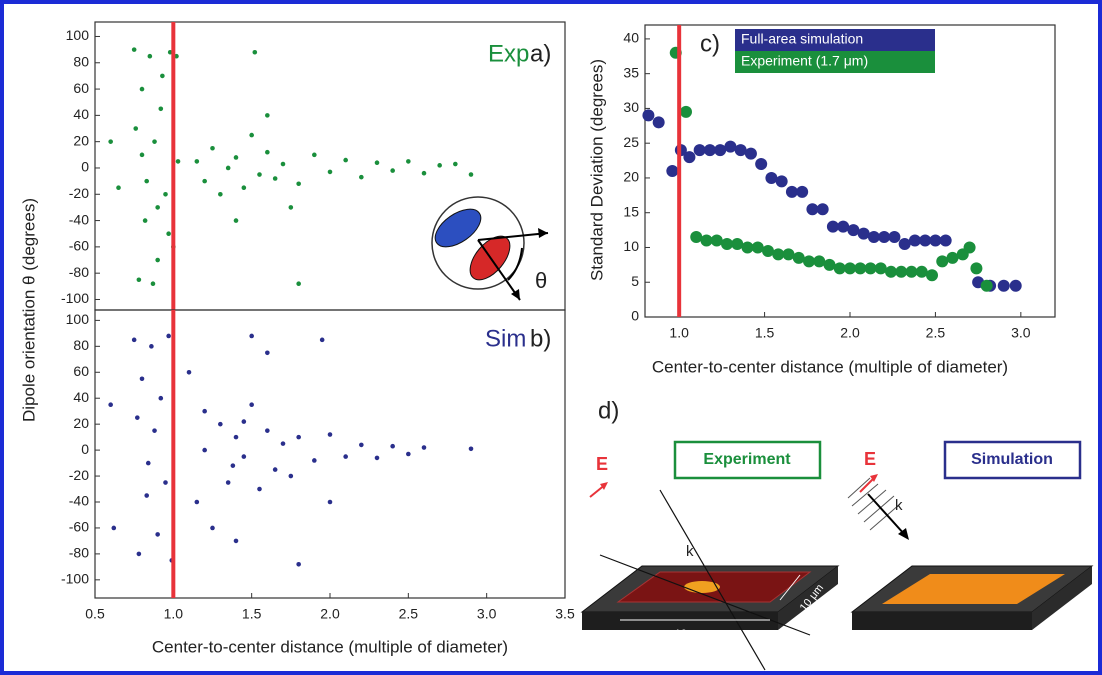 The height and width of the screenshot is (675, 1102). What do you see at coordinates (1012, 459) in the screenshot?
I see `box-title: Simulation` at bounding box center [1012, 459].